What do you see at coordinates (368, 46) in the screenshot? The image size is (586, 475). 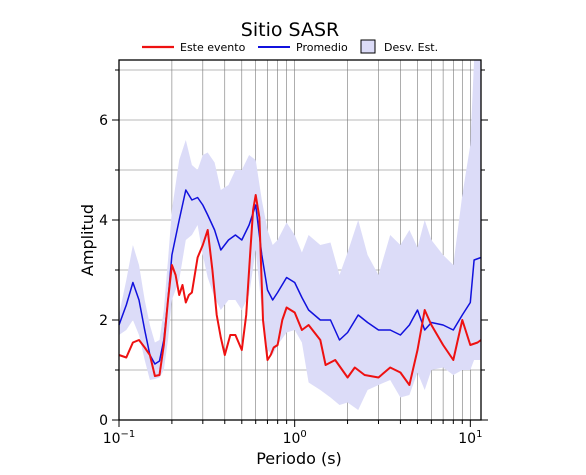 I see `legend-swatch-desv-est` at bounding box center [368, 46].